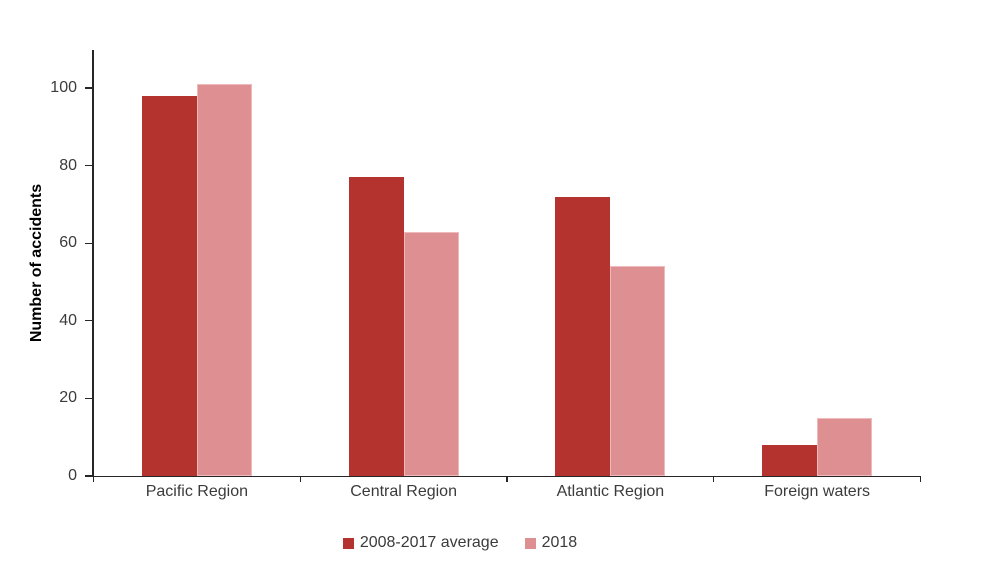 Image resolution: width=1000 pixels, height=572 pixels. What do you see at coordinates (68, 165) in the screenshot?
I see `y-tick-label-80: 80` at bounding box center [68, 165].